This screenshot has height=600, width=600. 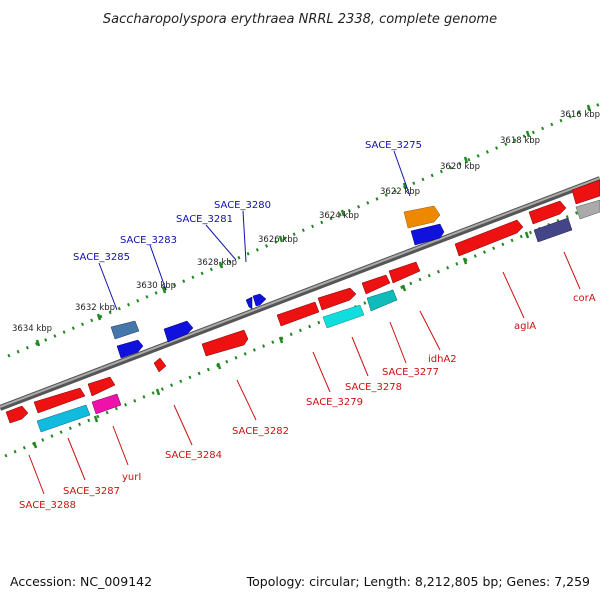 I want to click on scale-label: 3630 kbp, so click(x=156, y=286).